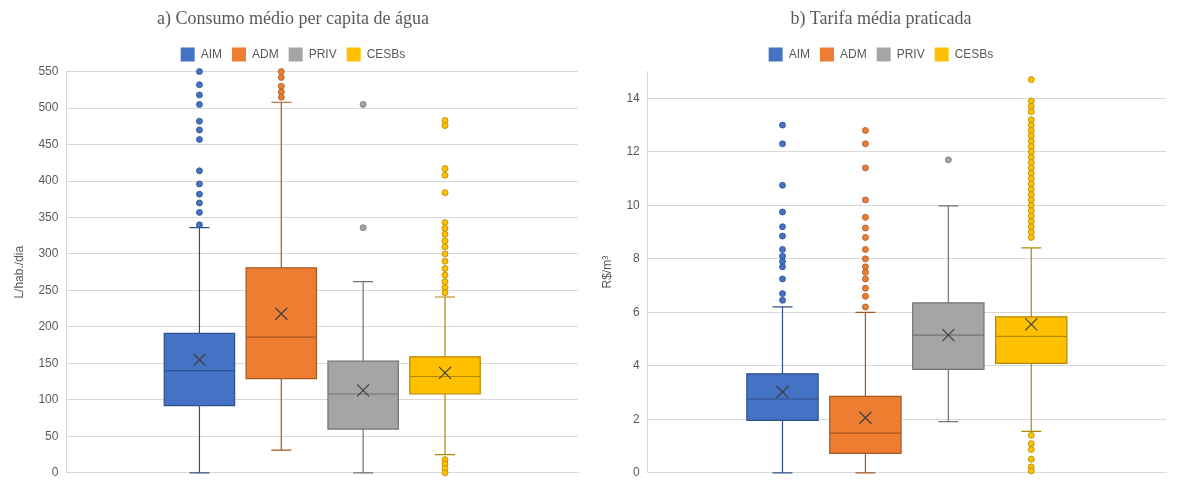  I want to click on y-tick-label: 500, so click(48, 107).